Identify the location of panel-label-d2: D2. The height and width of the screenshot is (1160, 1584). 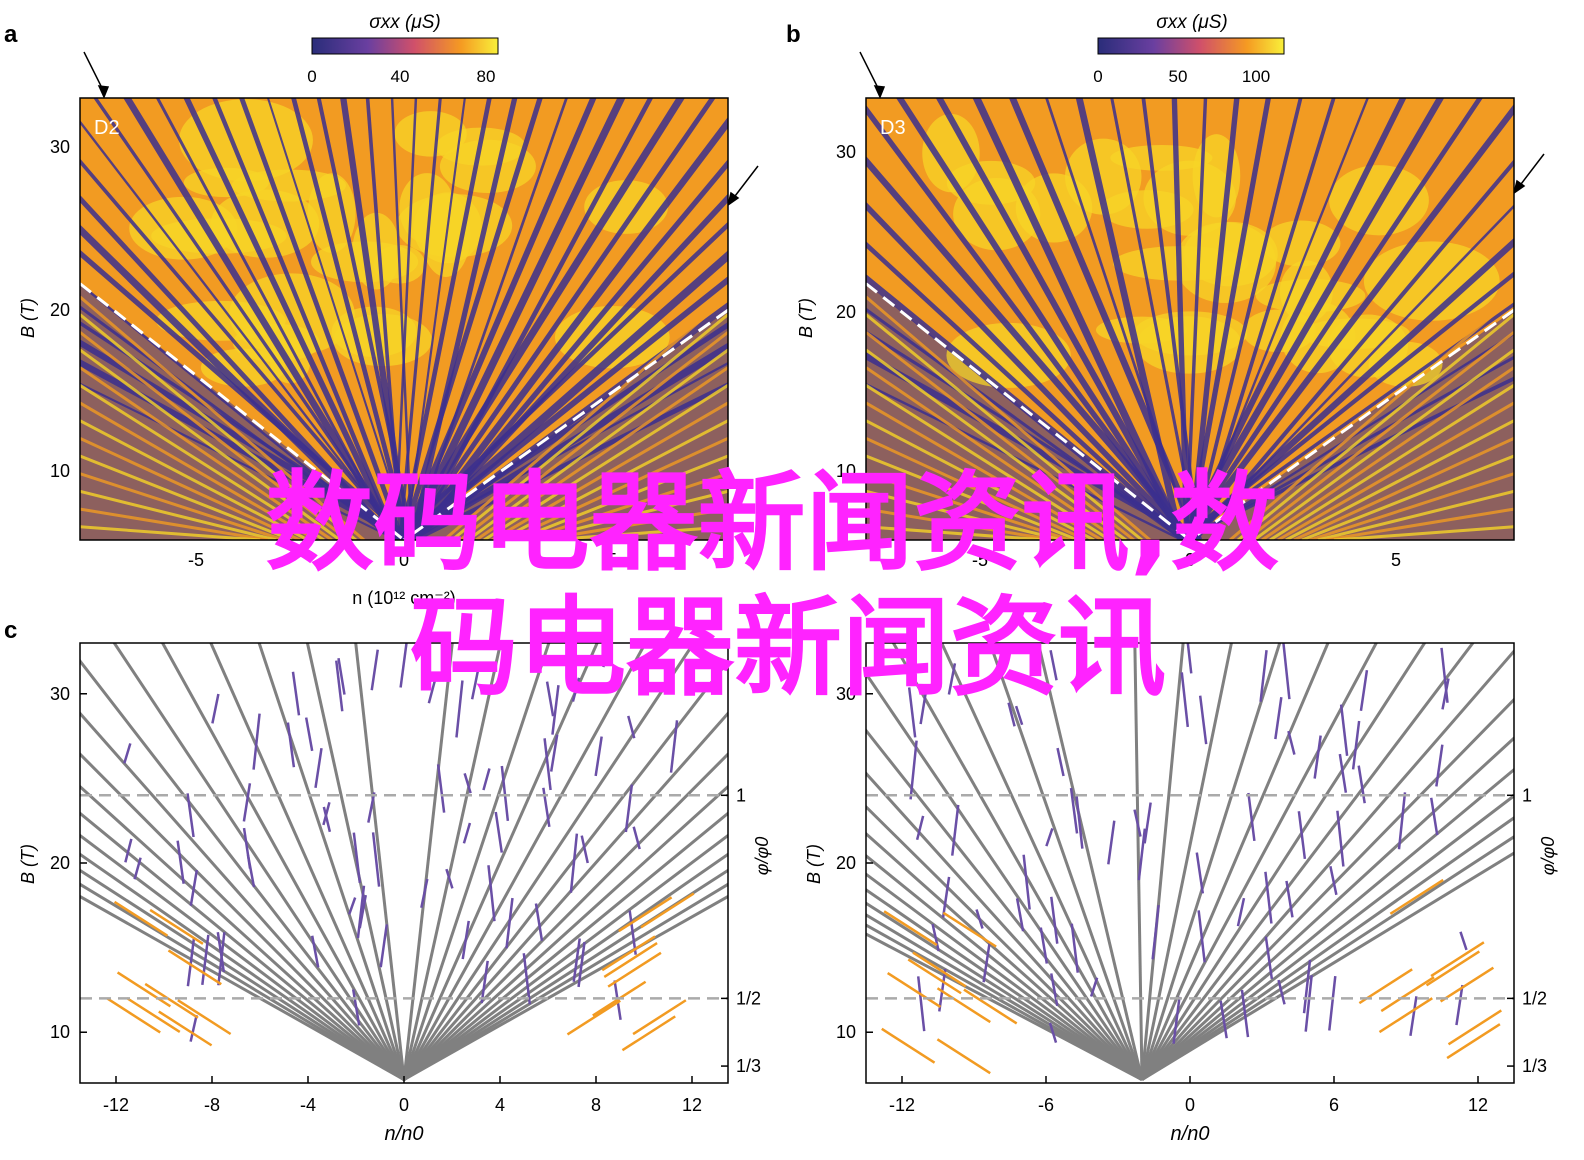
(107, 128).